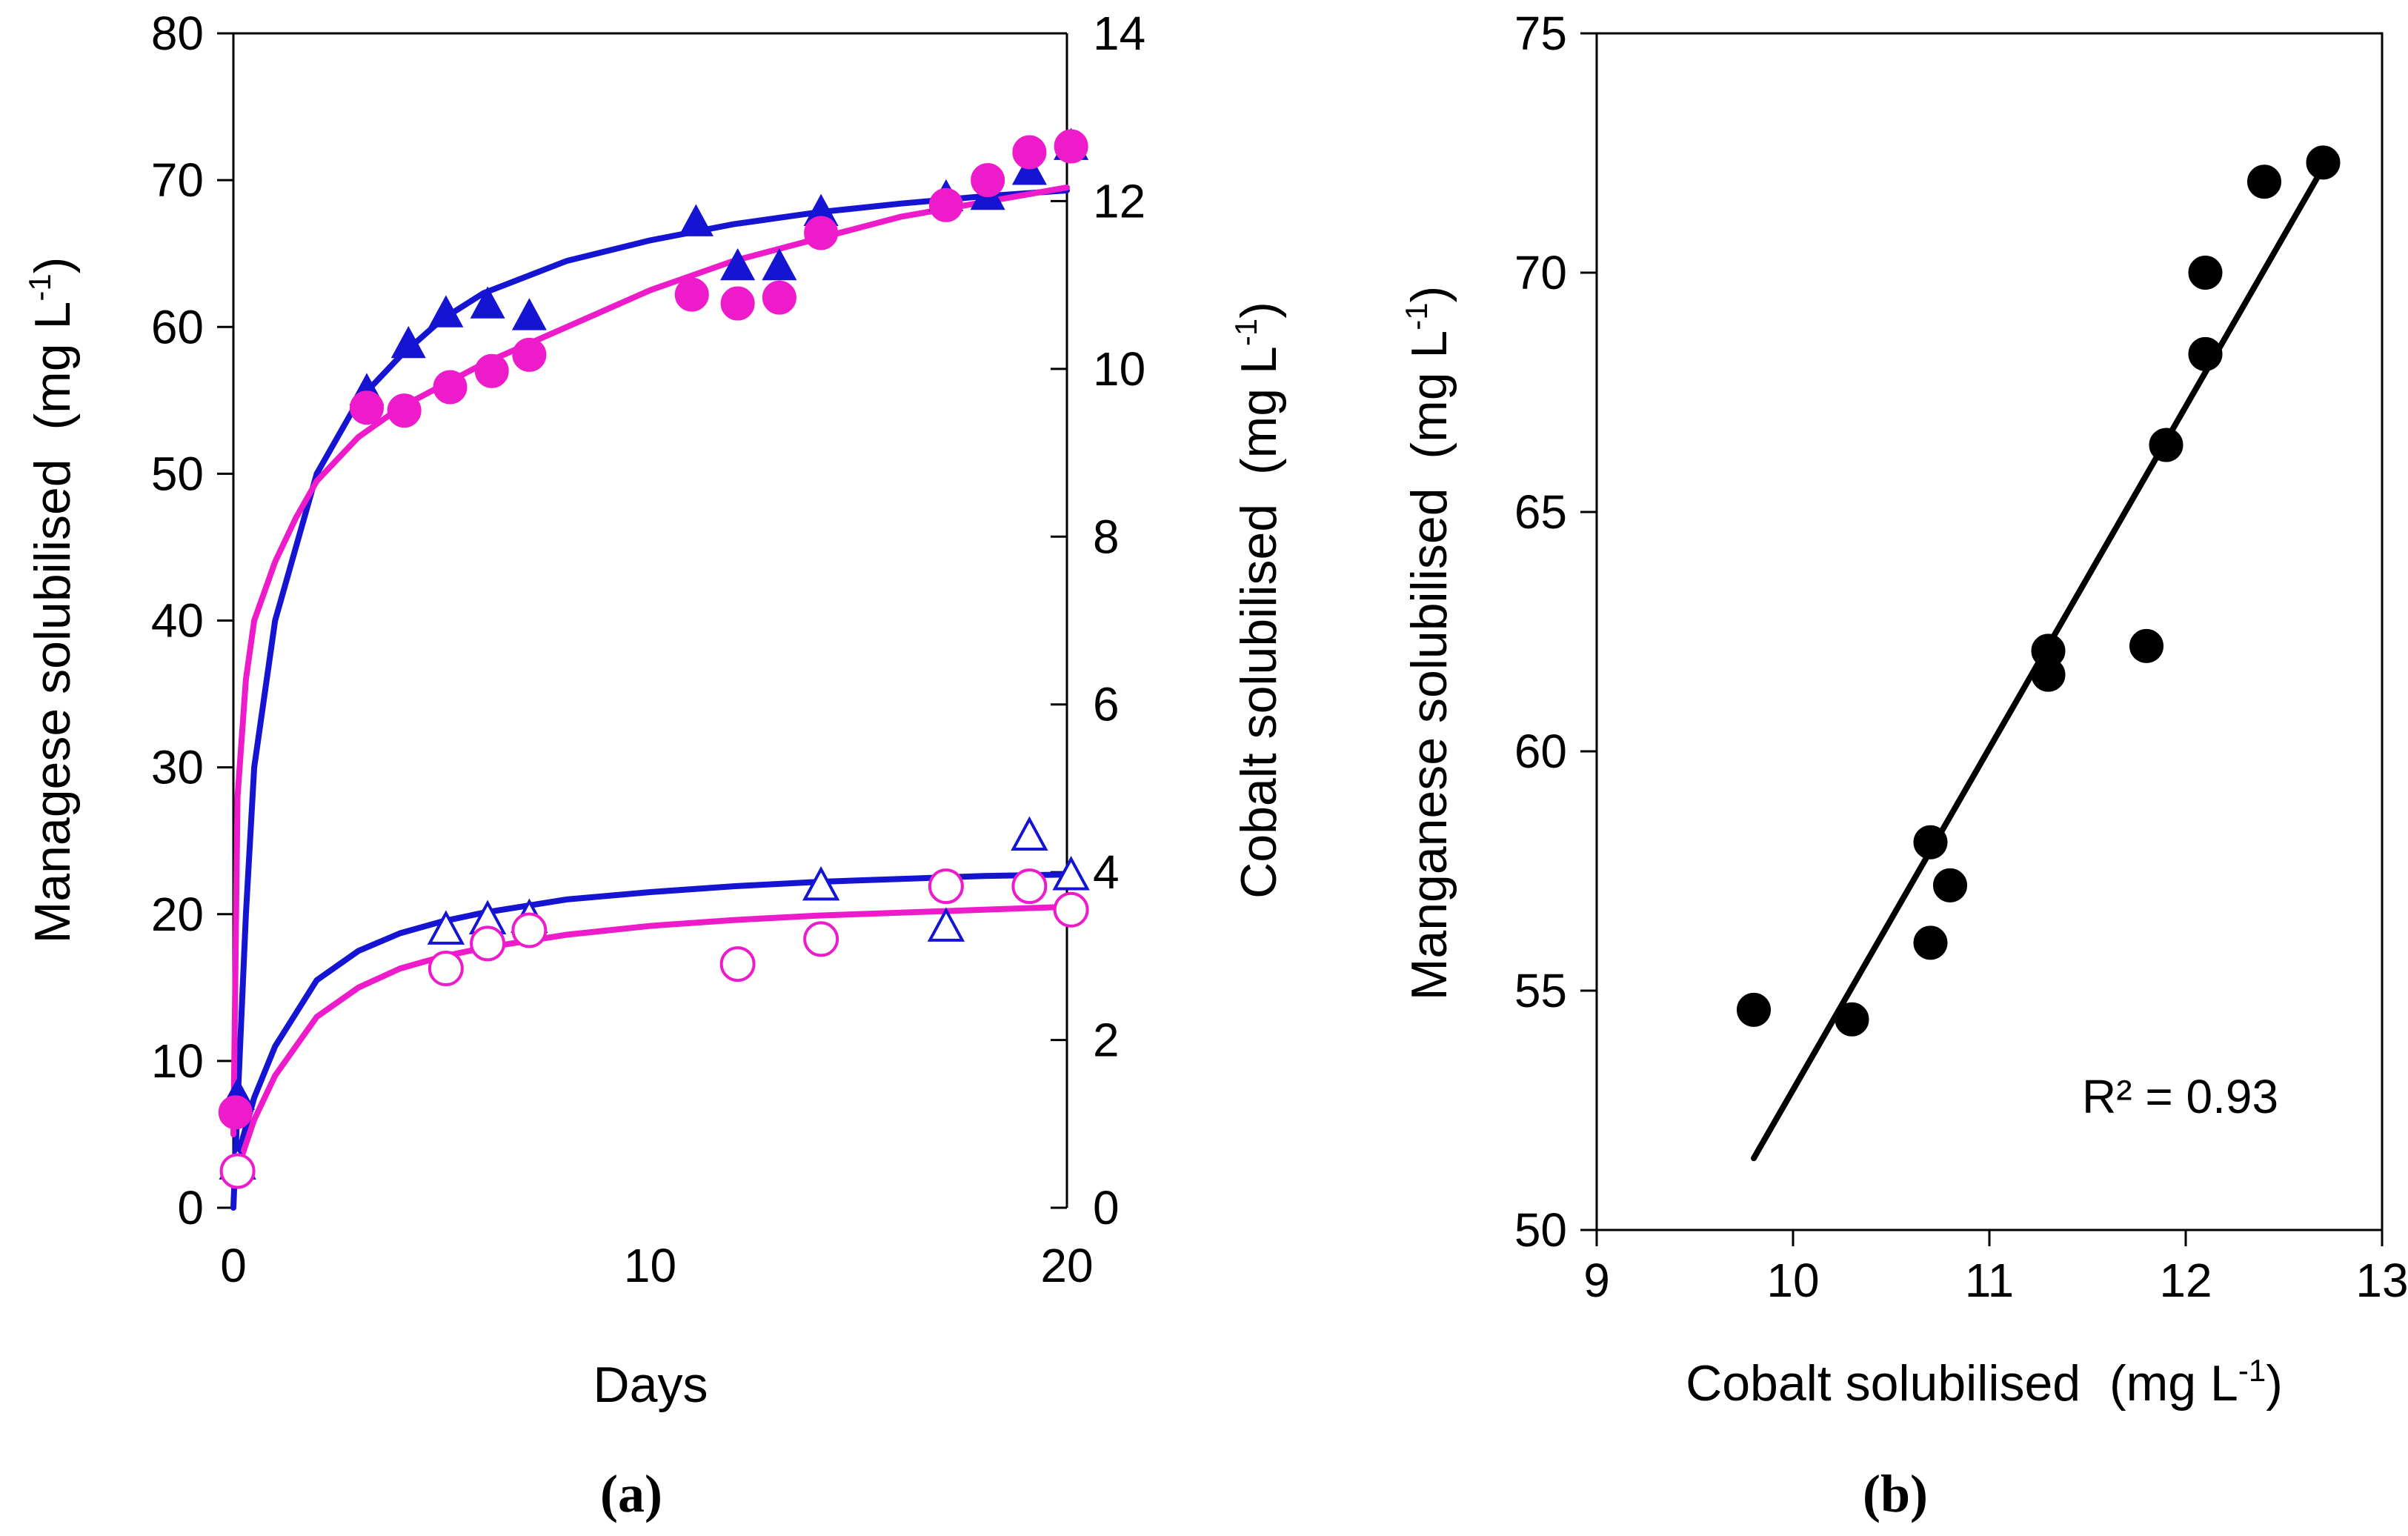 Image resolution: width=2408 pixels, height=1536 pixels. Describe the element at coordinates (650, 1385) in the screenshot. I see `panel-a-x-axis-title: Days` at that location.